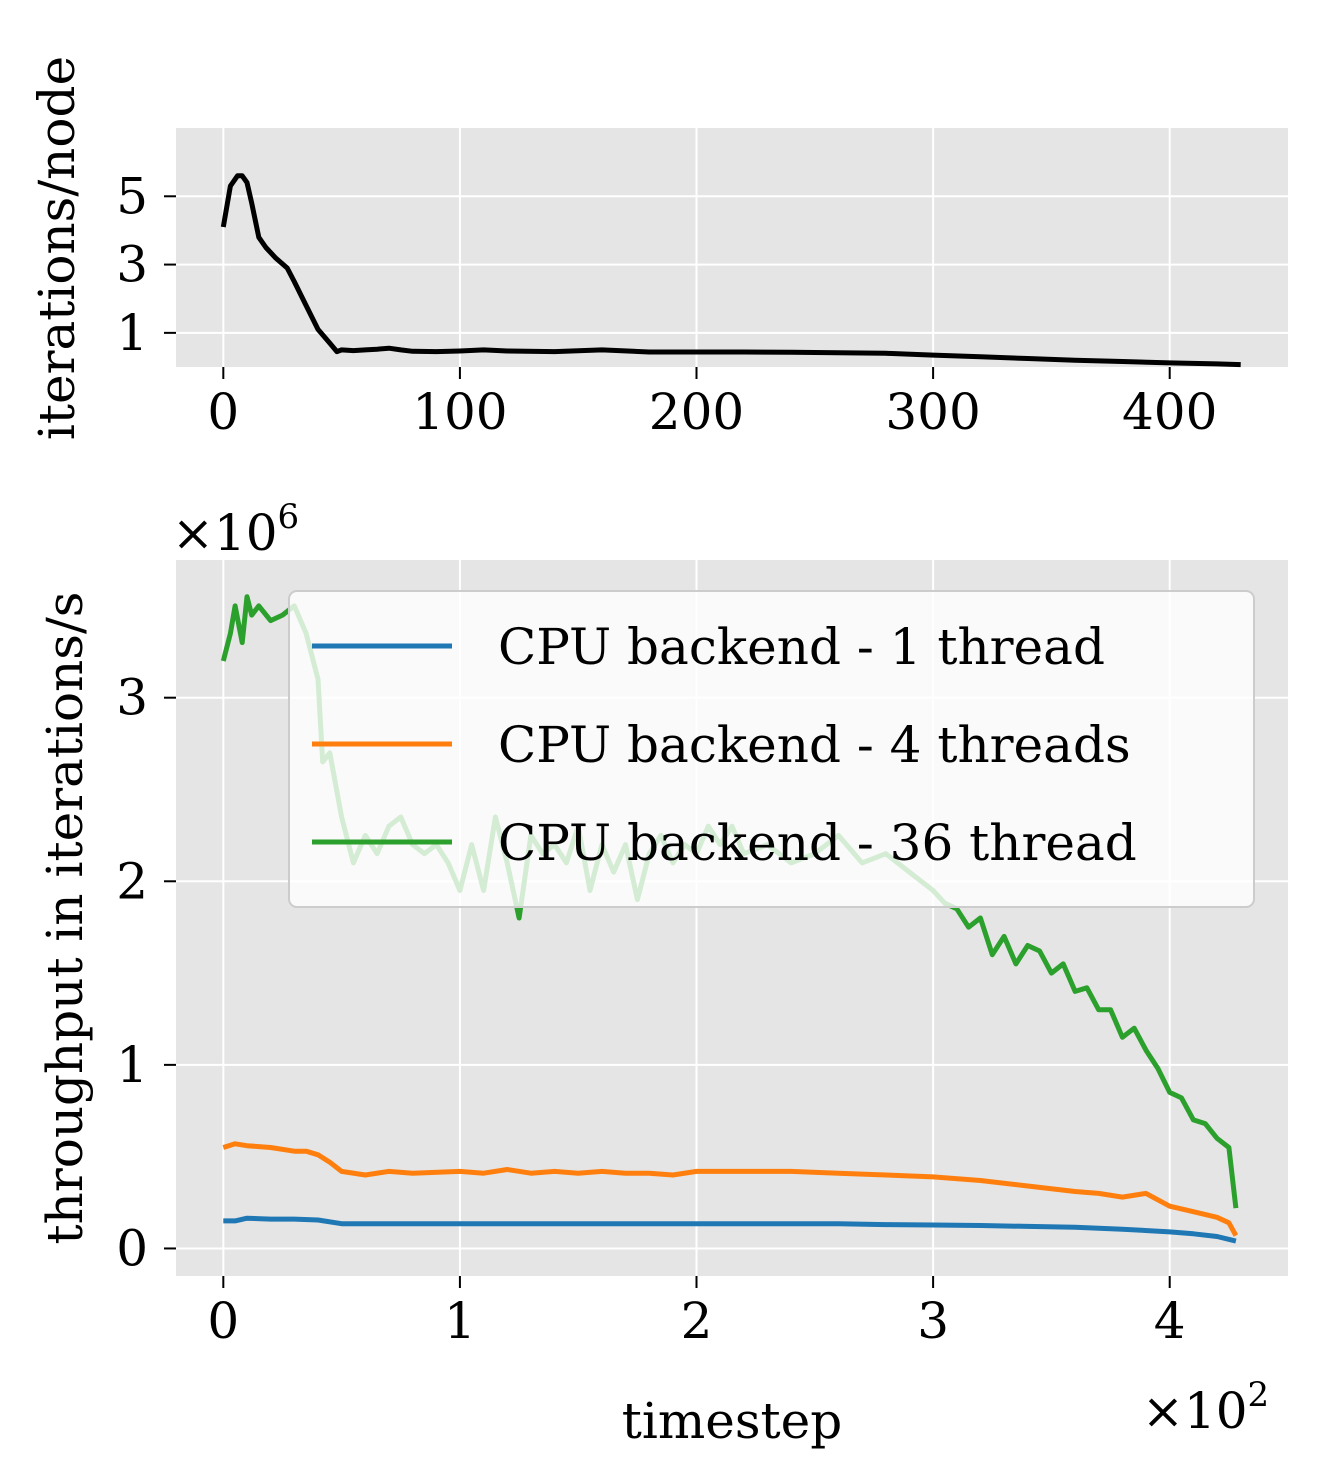  I want to click on top-y-tick-label: 5, so click(132, 196).